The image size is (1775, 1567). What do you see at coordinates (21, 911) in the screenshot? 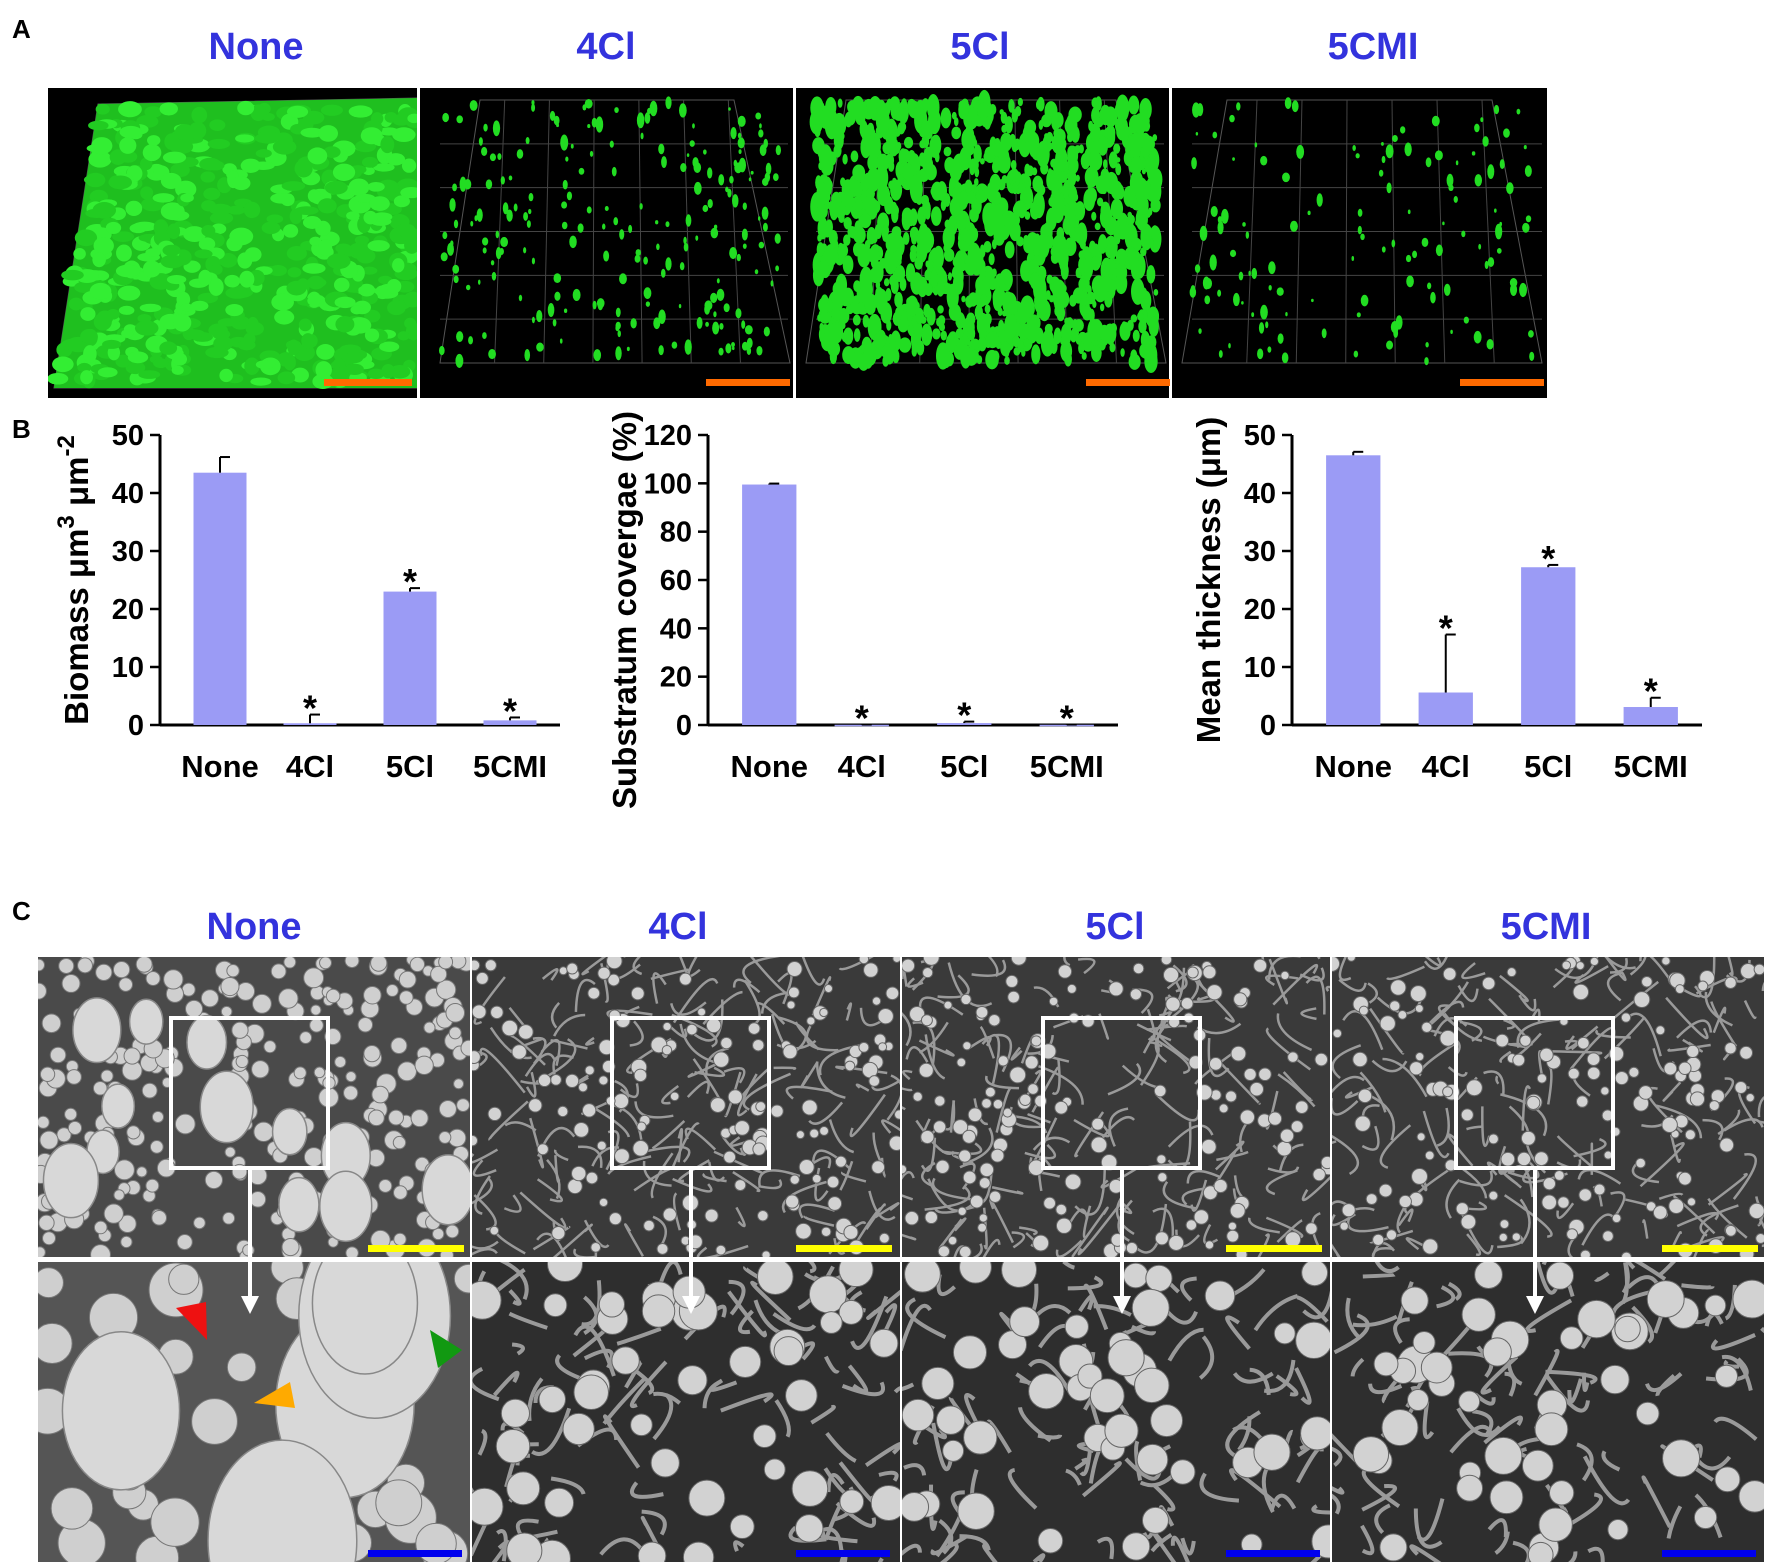
I see `panel-c-letter: C` at bounding box center [21, 911].